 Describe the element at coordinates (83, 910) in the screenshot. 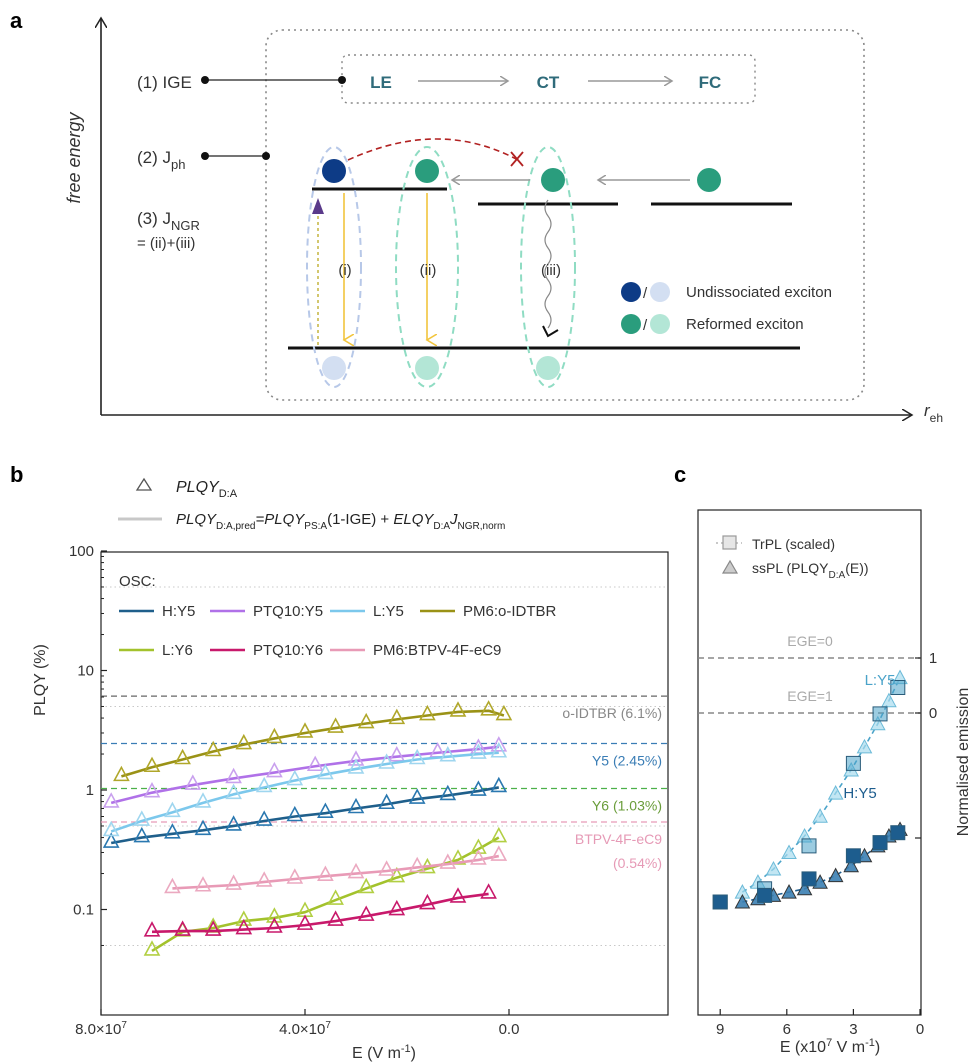

I see `y-tick-label: 0.1` at that location.